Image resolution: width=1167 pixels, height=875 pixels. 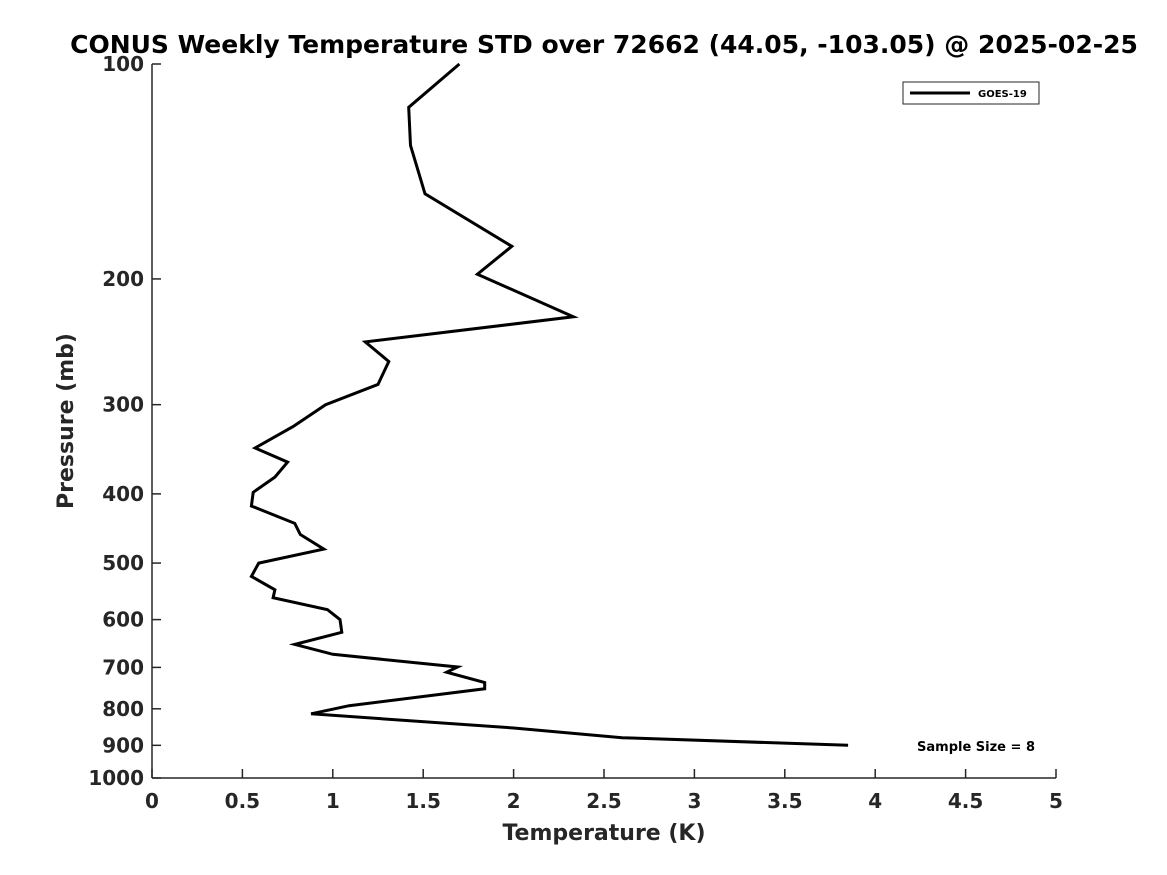 What do you see at coordinates (123, 405) in the screenshot?
I see `y-tick-label: 300` at bounding box center [123, 405].